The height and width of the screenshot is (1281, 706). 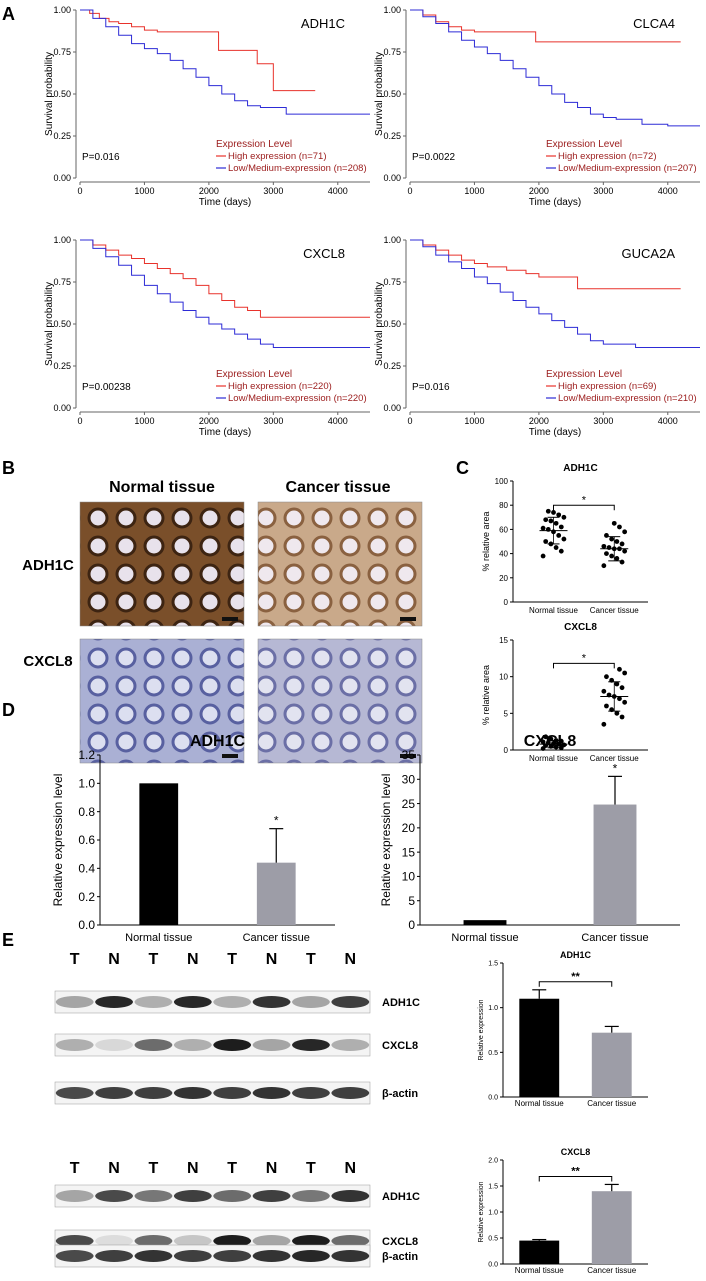 I want to click on x-tick-label: 2000, so click(x=539, y=191).